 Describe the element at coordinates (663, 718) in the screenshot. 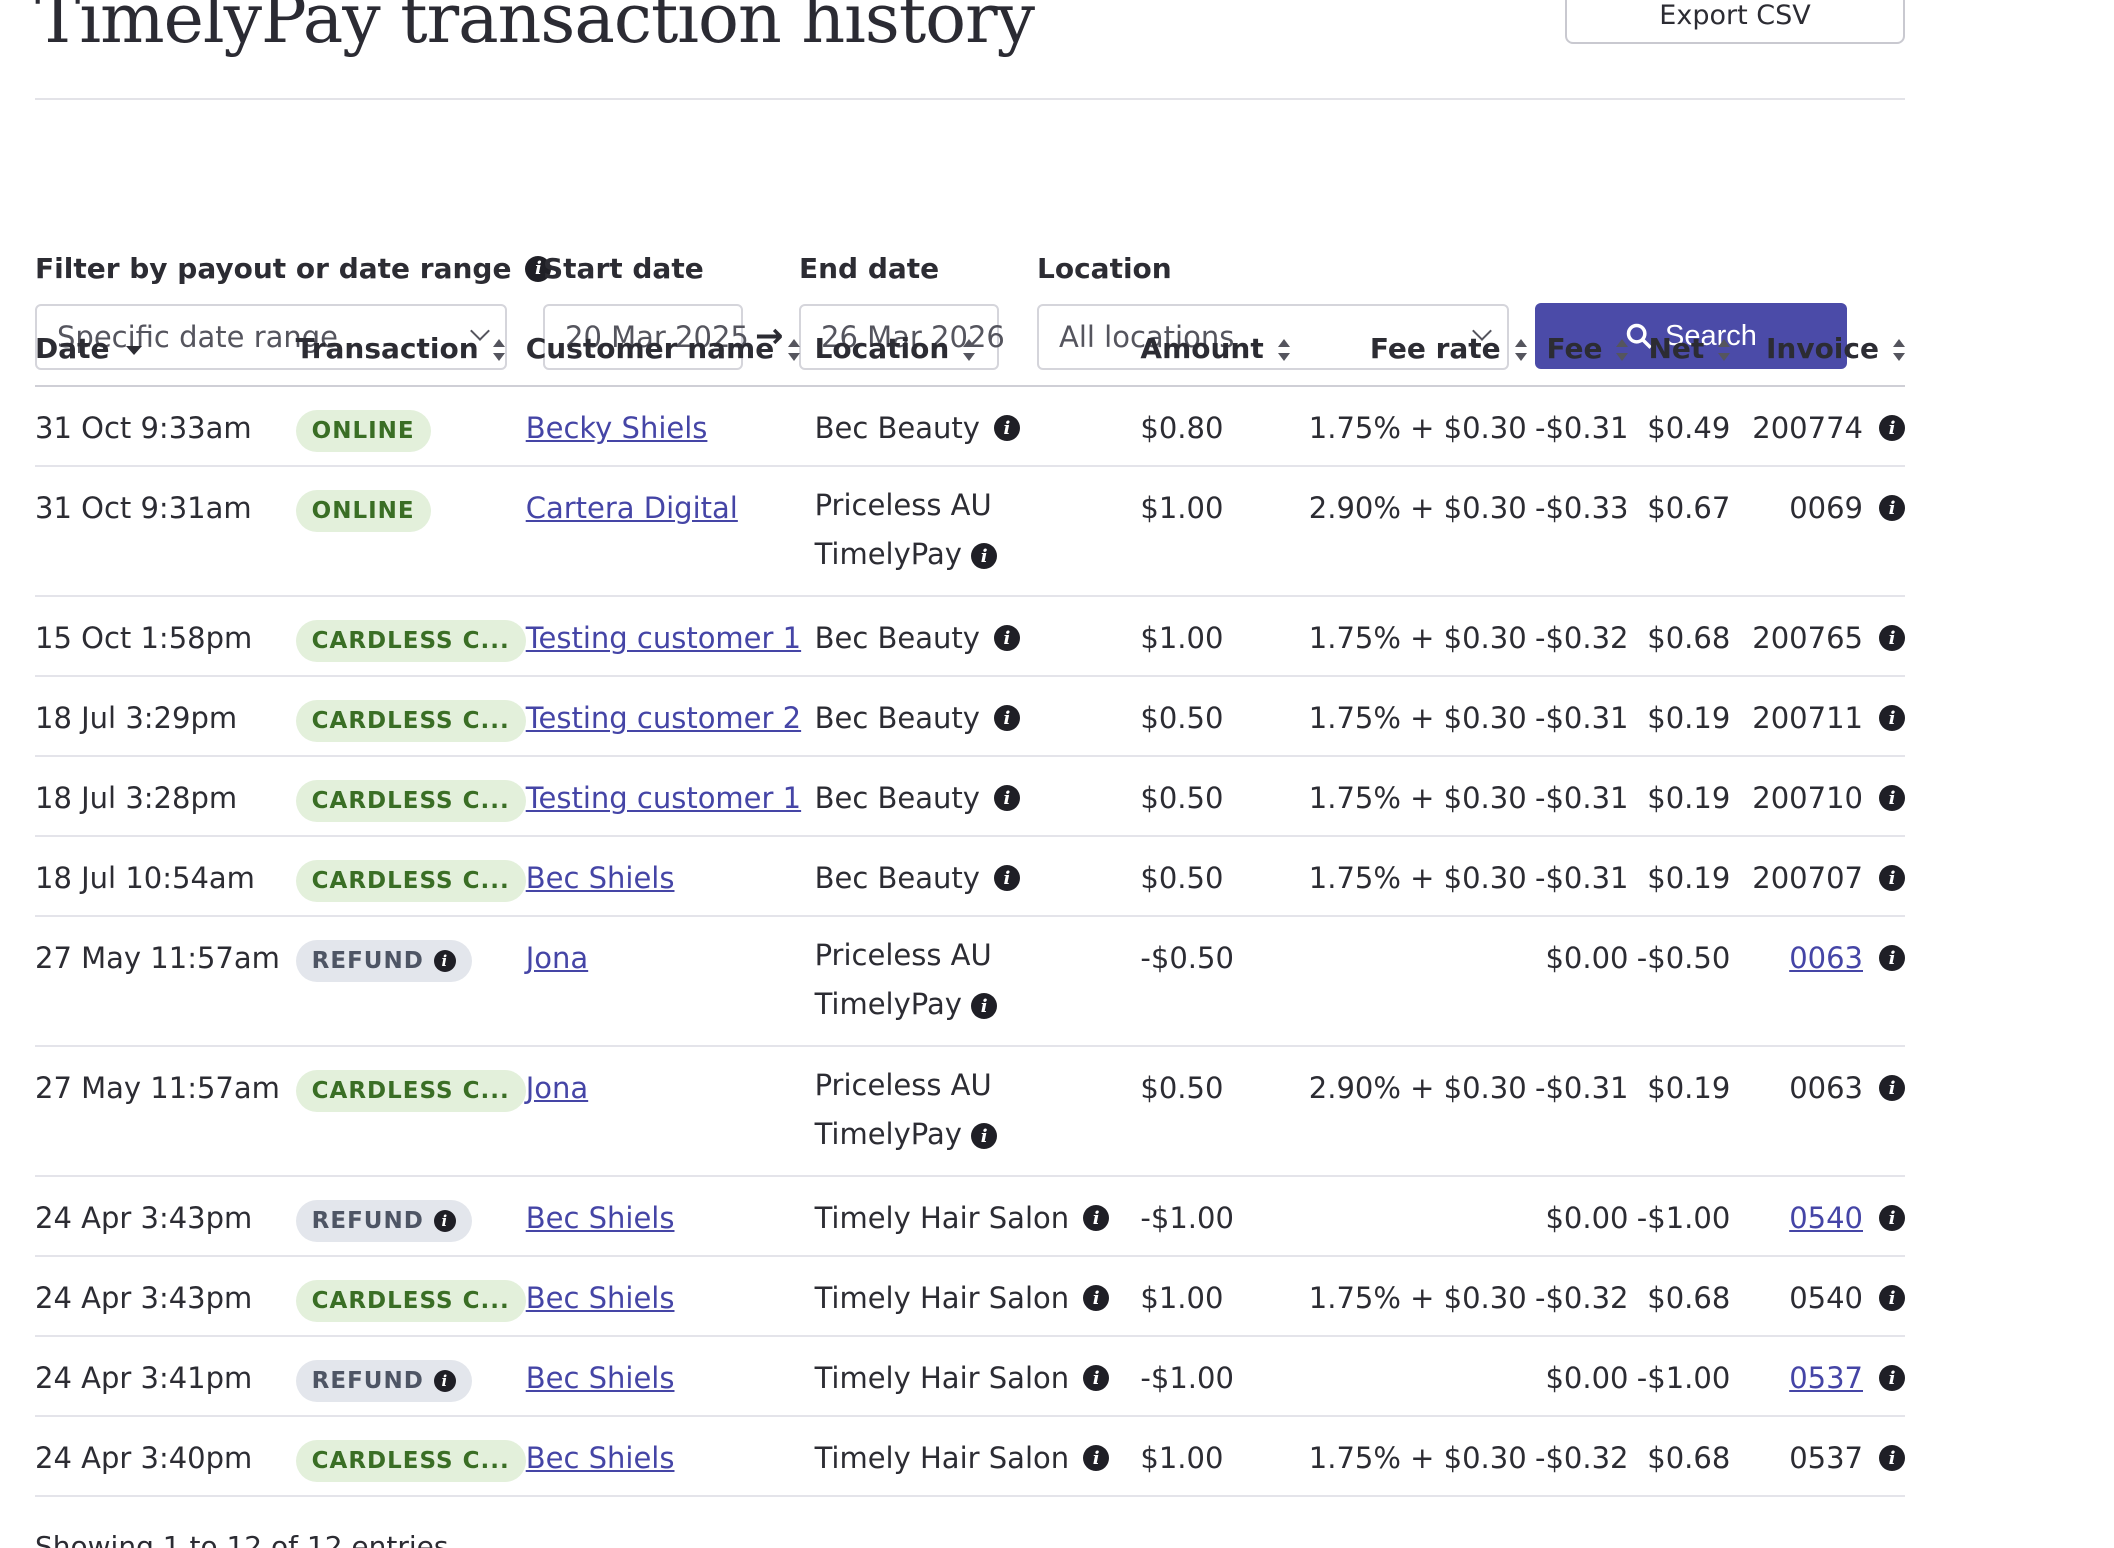

I see `customer-link: Testing customer 2` at that location.